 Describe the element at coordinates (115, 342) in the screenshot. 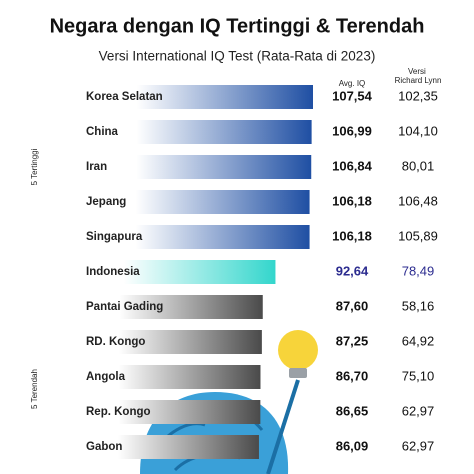

I see `category-label: RD. Kongo` at that location.